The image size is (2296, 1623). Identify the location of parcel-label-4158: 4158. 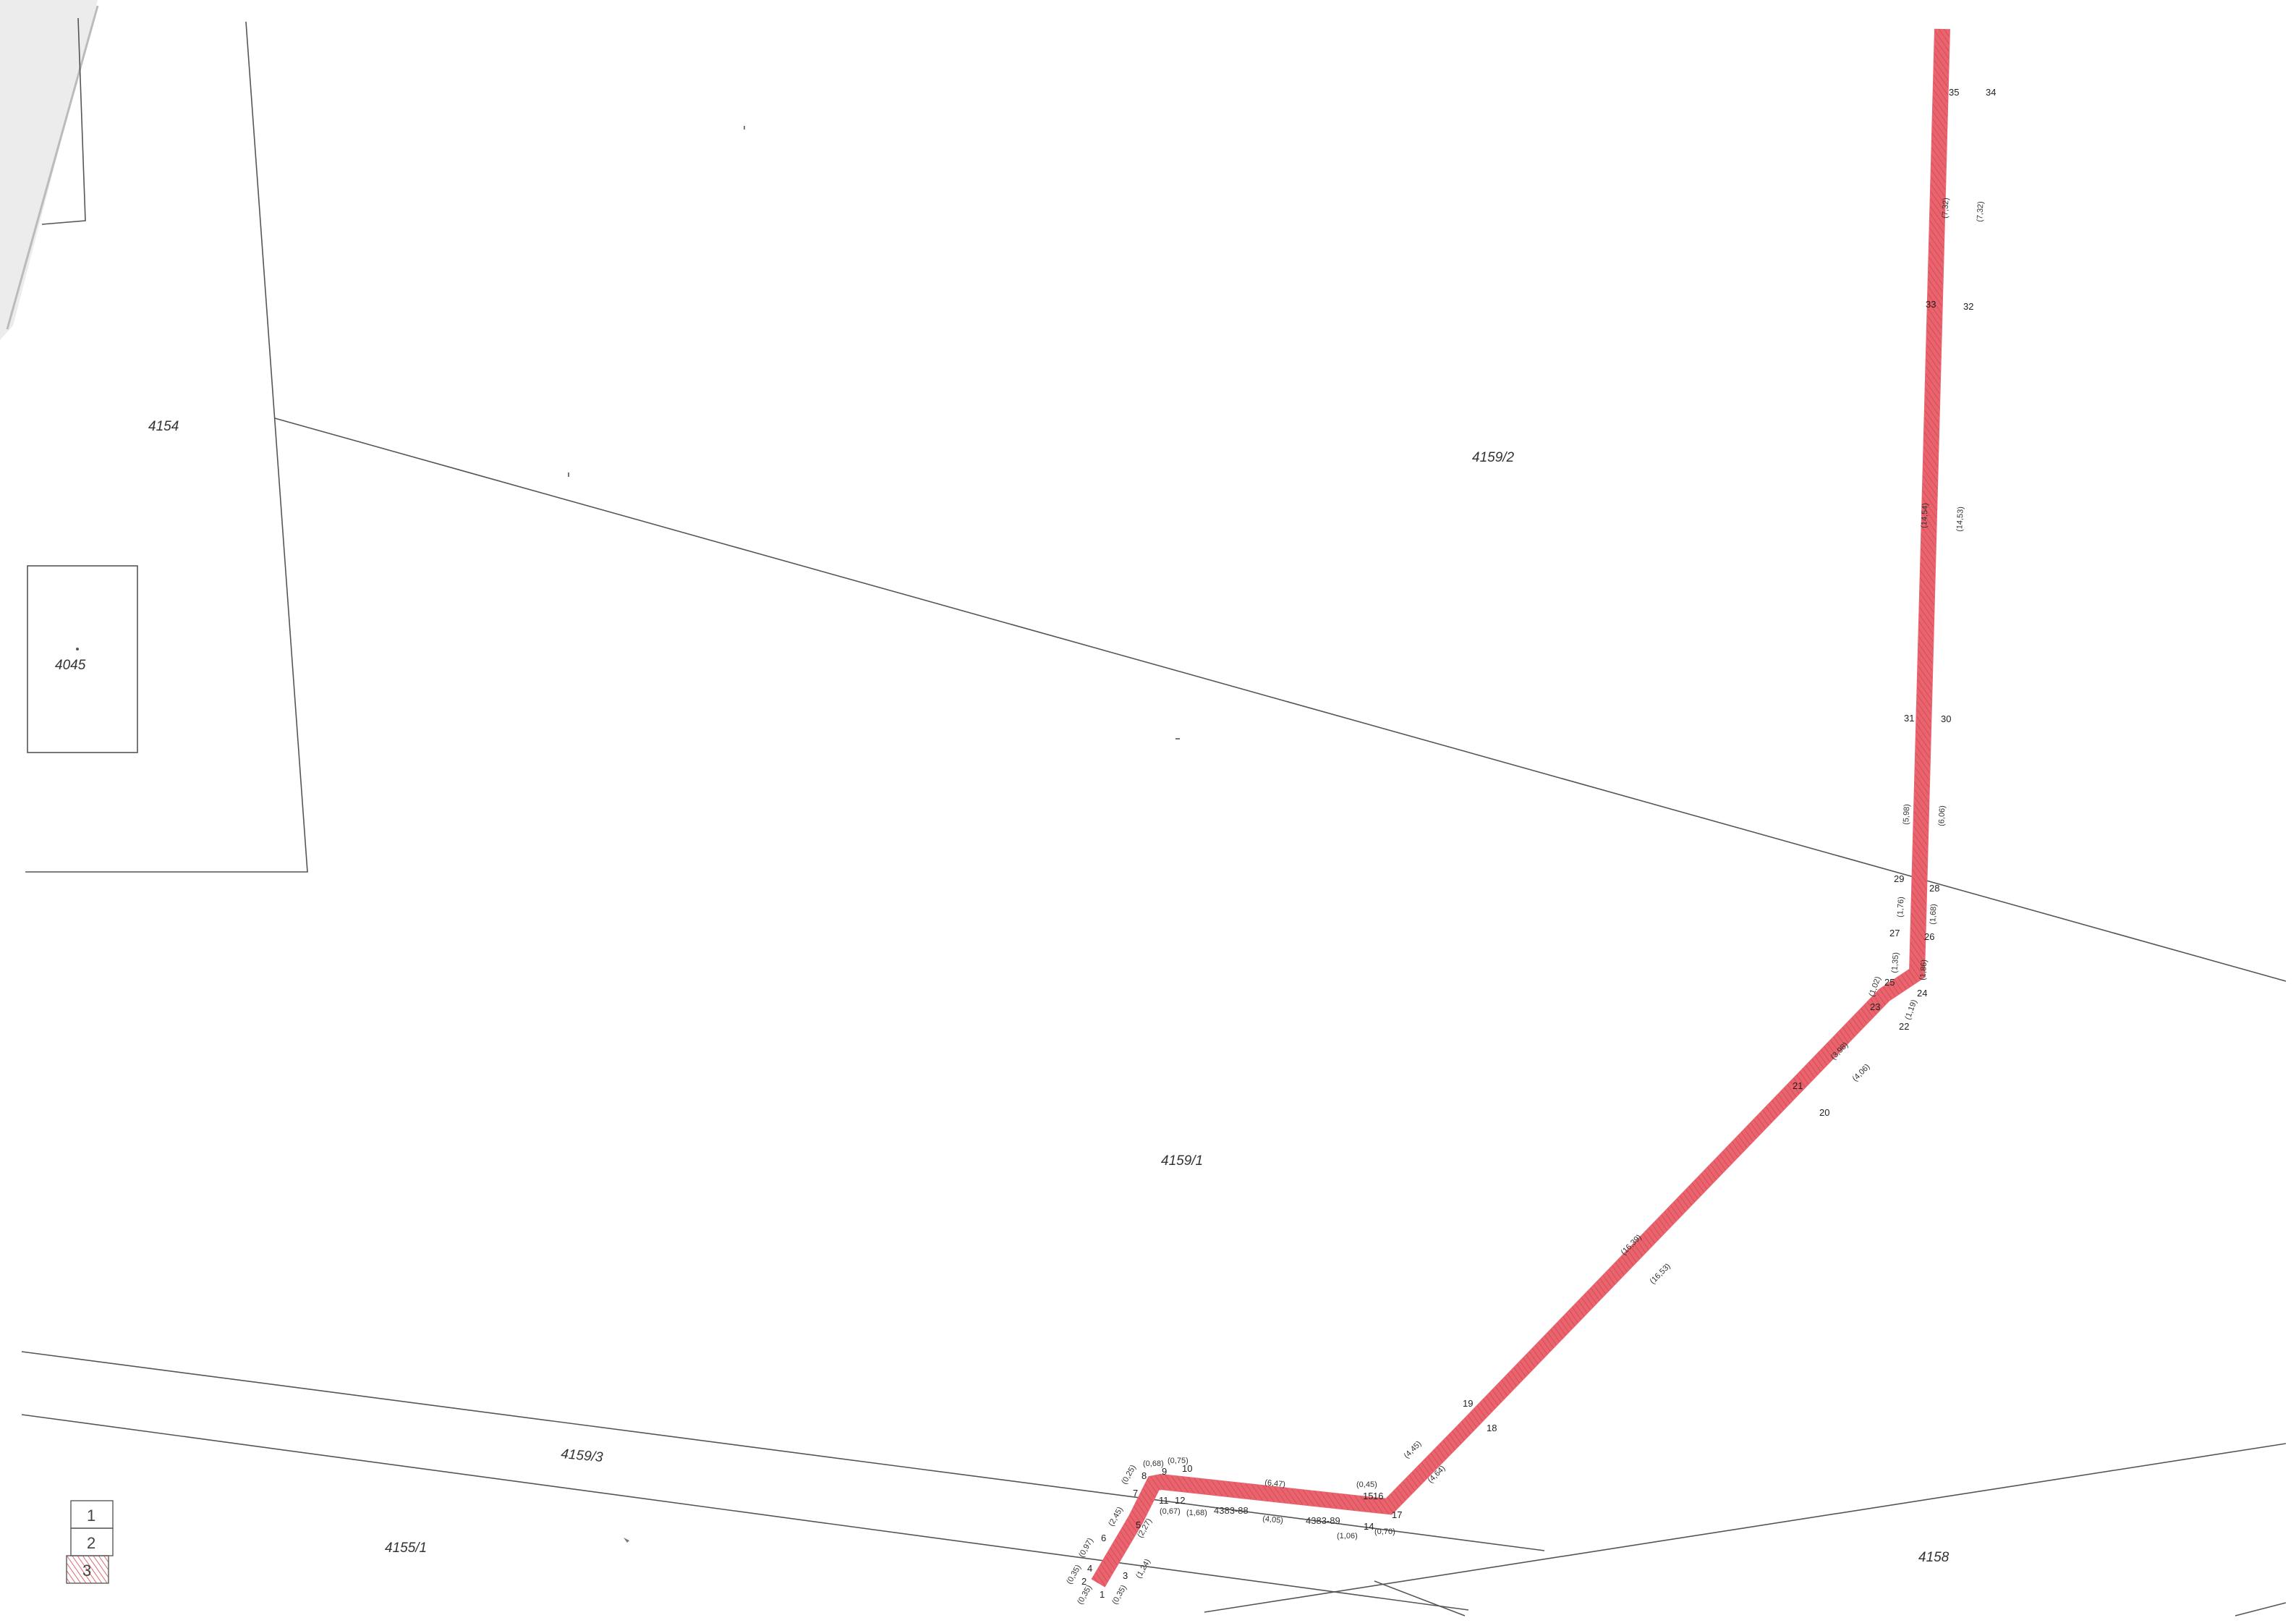
(1934, 1558).